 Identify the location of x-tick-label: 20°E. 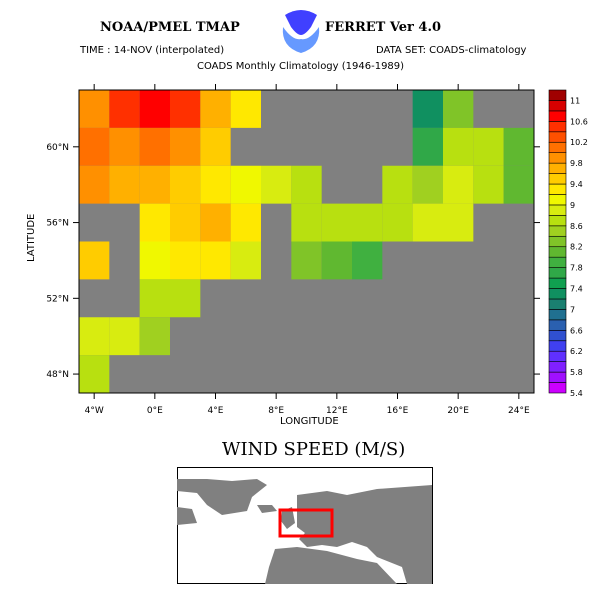
(458, 411).